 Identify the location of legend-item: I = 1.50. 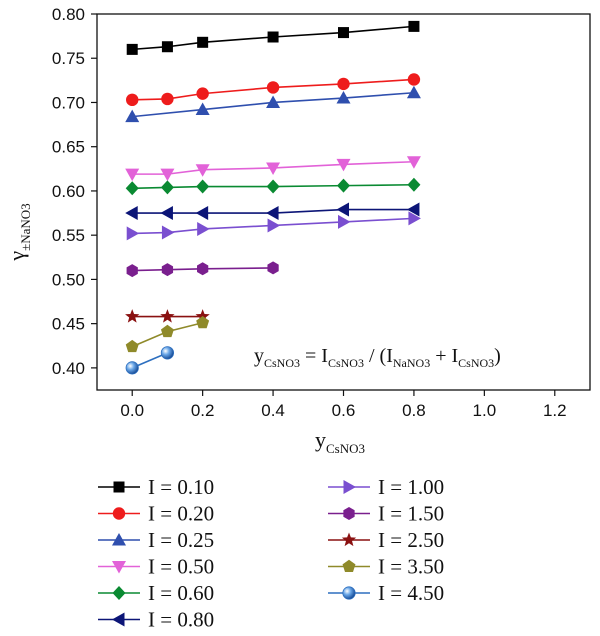
(386, 514).